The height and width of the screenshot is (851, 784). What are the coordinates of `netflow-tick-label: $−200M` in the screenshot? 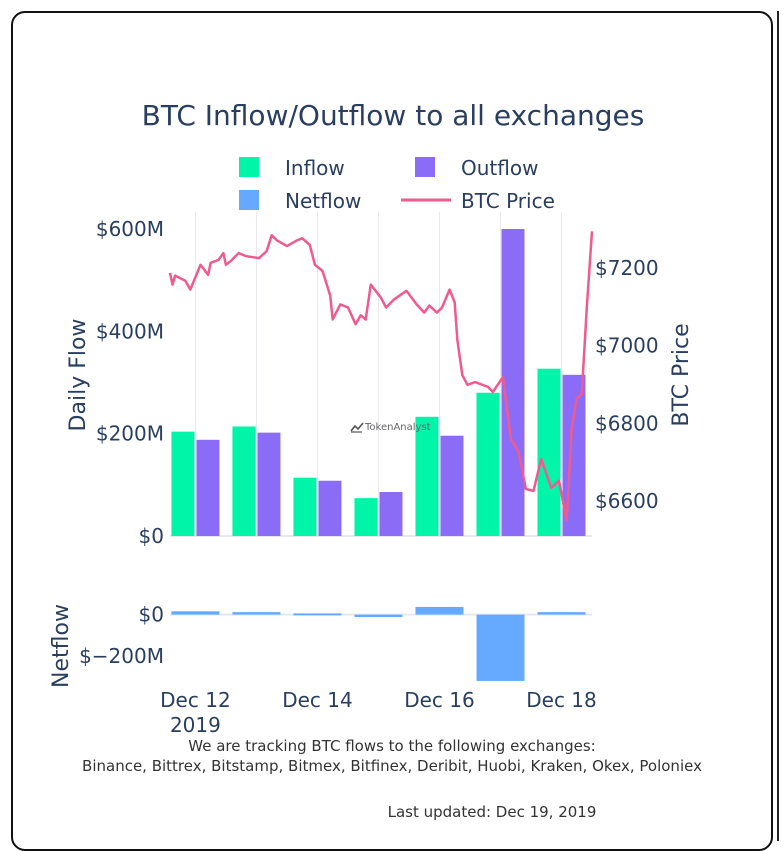 It's located at (121, 656).